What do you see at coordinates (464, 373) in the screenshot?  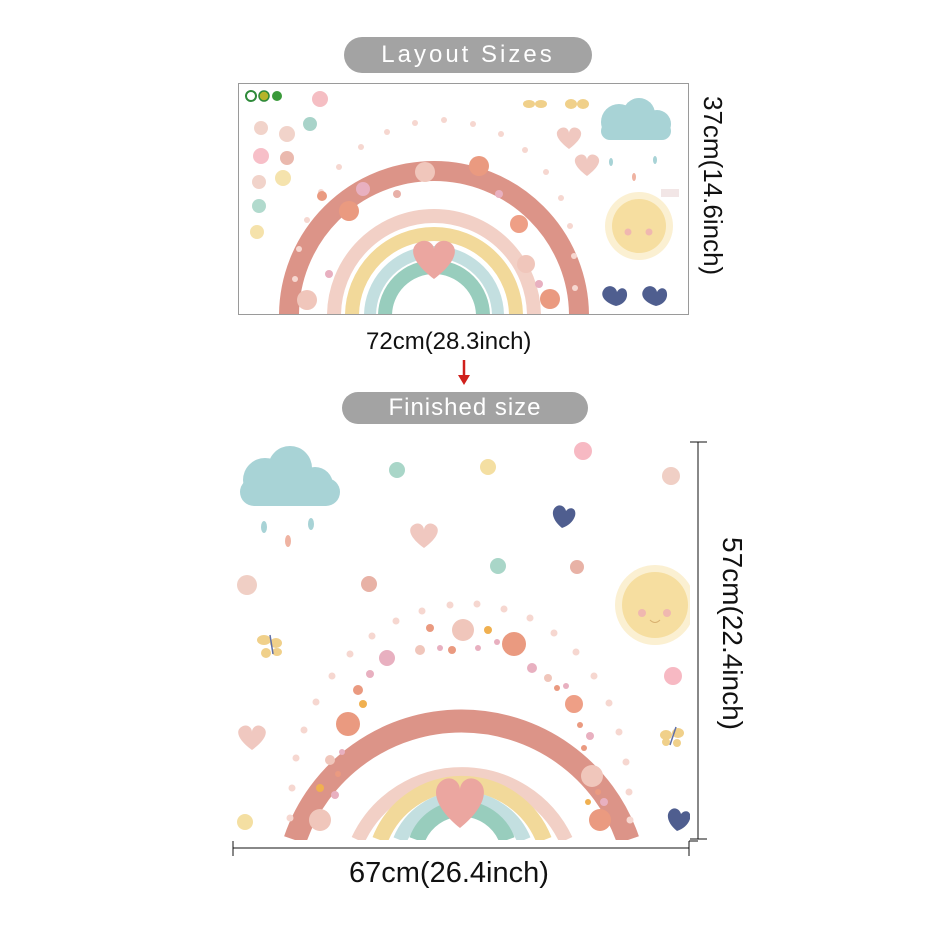 I see `down-arrow-icon` at bounding box center [464, 373].